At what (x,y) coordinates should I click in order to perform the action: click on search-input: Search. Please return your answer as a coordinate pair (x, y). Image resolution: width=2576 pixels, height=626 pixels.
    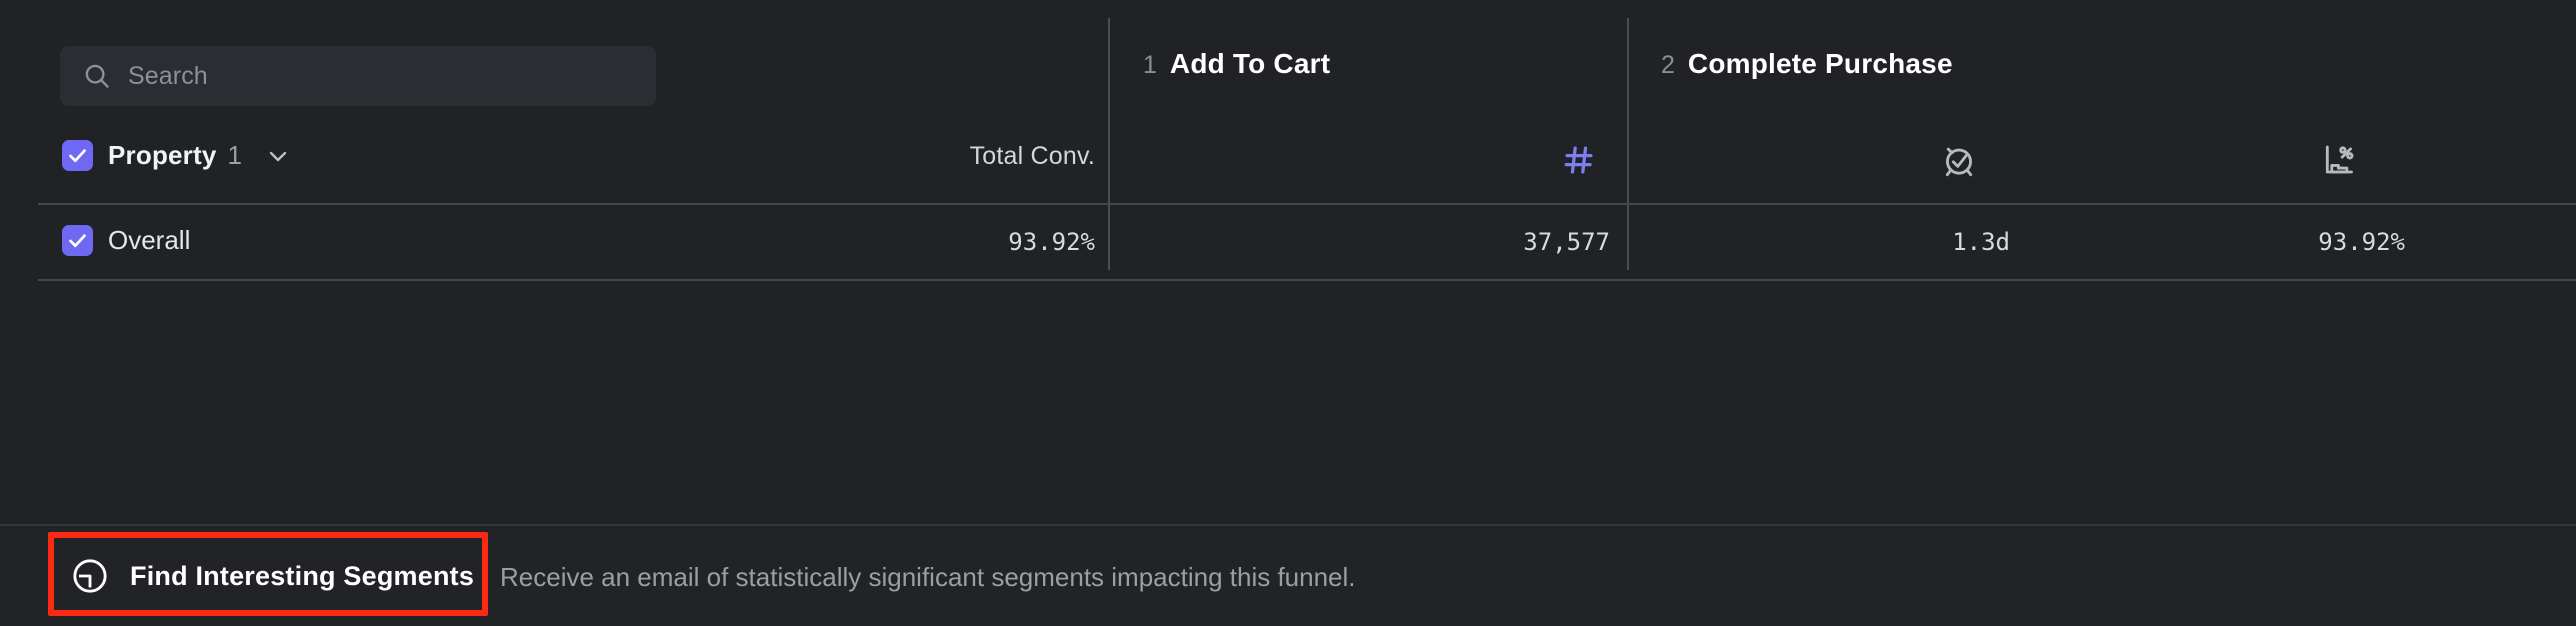
    Looking at the image, I should click on (358, 76).